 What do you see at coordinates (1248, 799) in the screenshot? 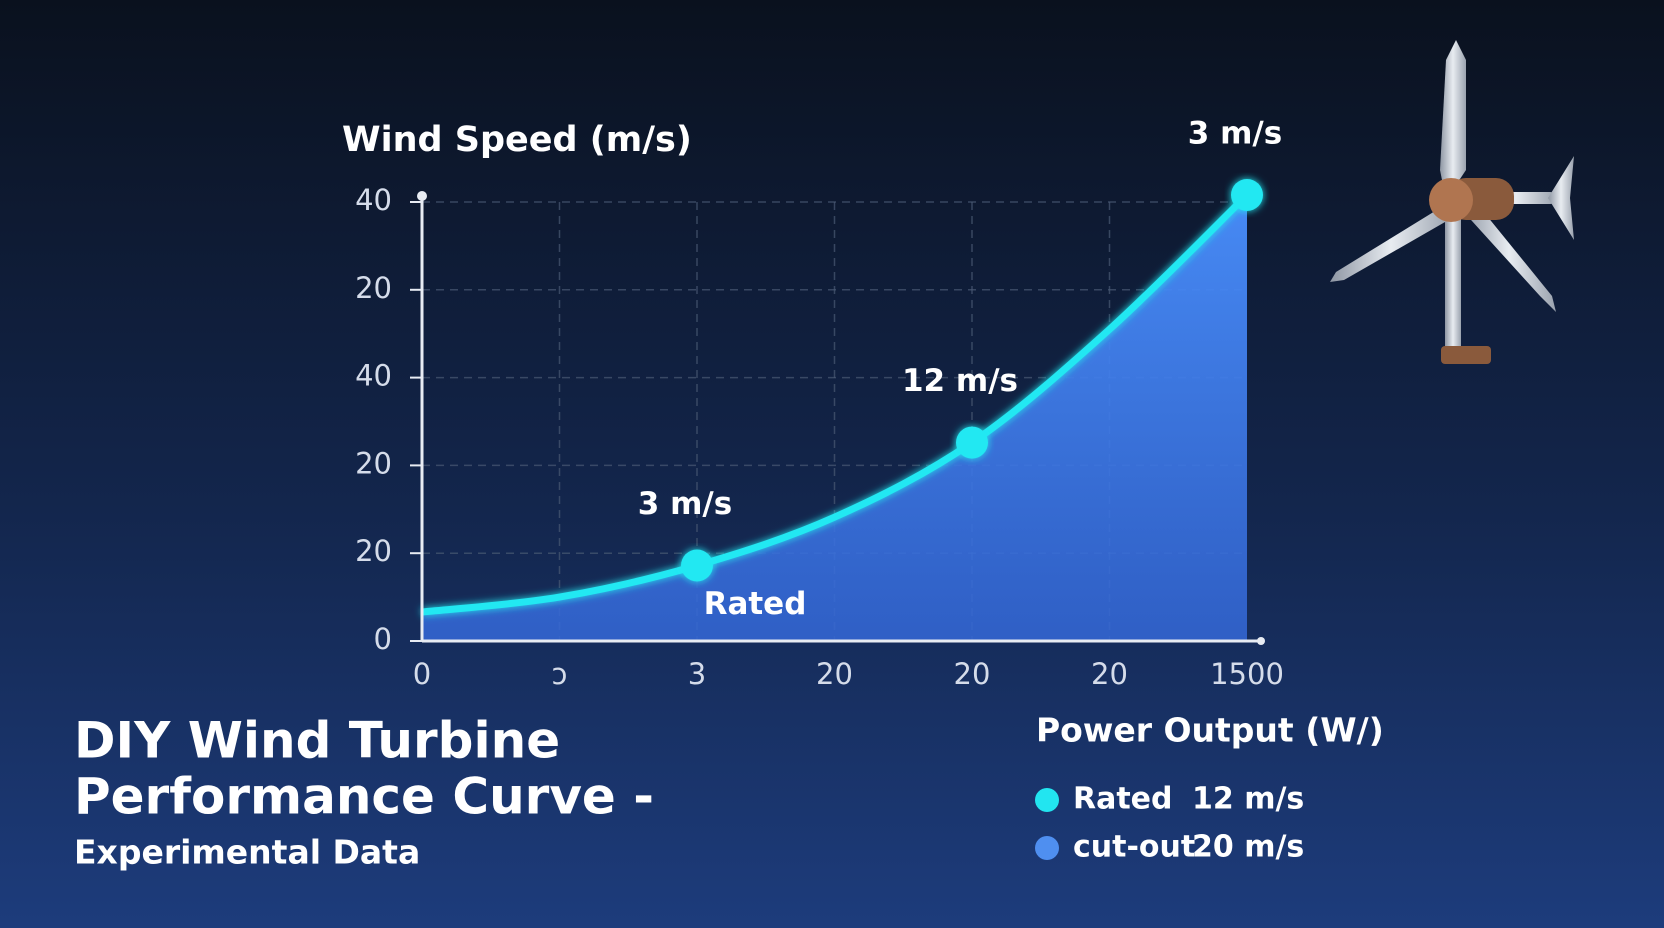
I see `legend-value: 12 m/s` at bounding box center [1248, 799].